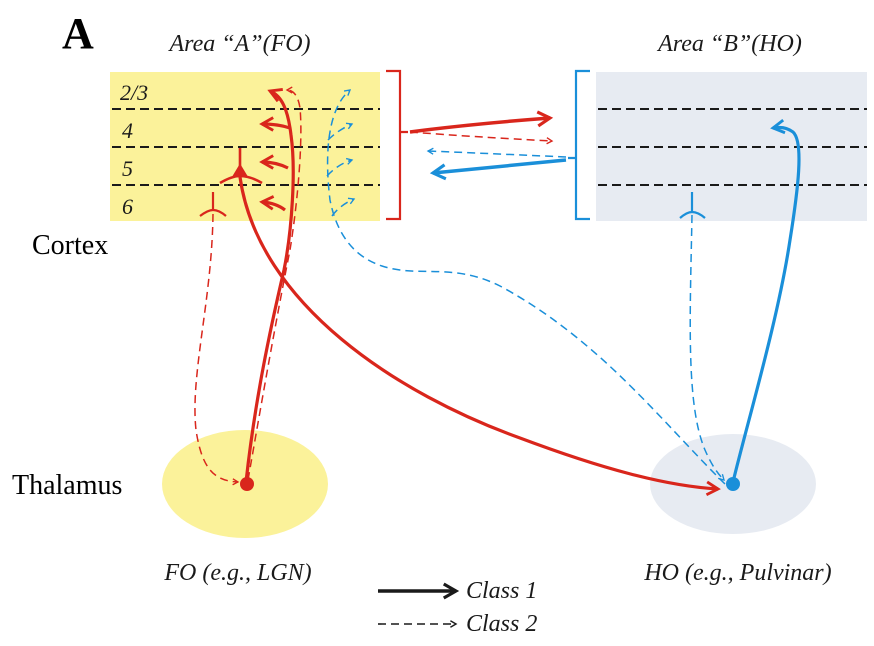 This screenshot has width=874, height=646. I want to click on area-b-bracket, so click(579, 145).